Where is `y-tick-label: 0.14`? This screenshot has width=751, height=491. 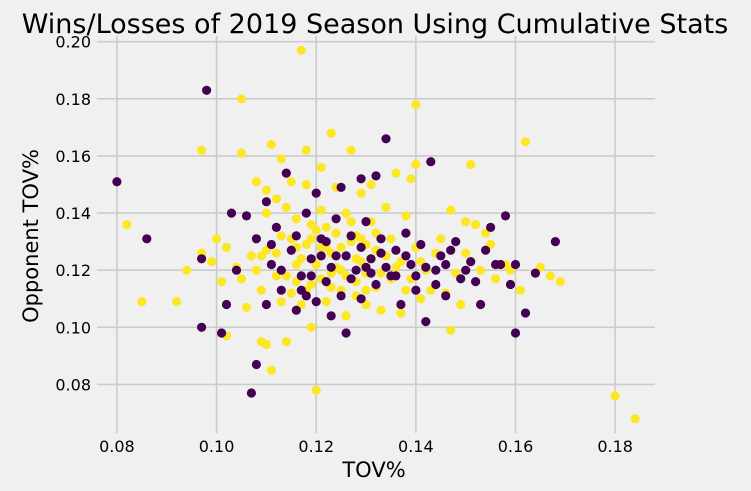
y-tick-label: 0.14 is located at coordinates (73, 213).